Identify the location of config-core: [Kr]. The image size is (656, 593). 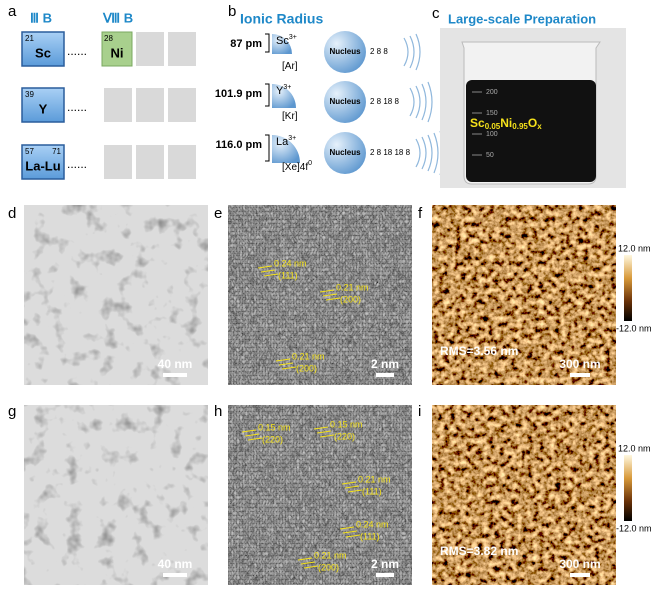
(290, 116).